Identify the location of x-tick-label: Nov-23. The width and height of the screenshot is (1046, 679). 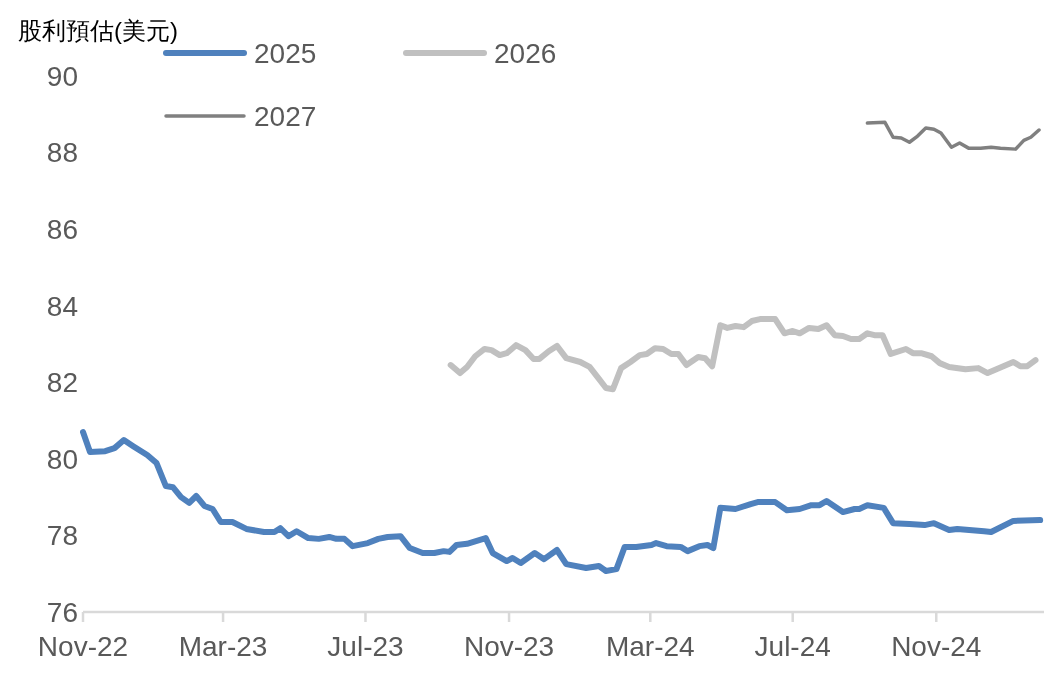
(509, 646).